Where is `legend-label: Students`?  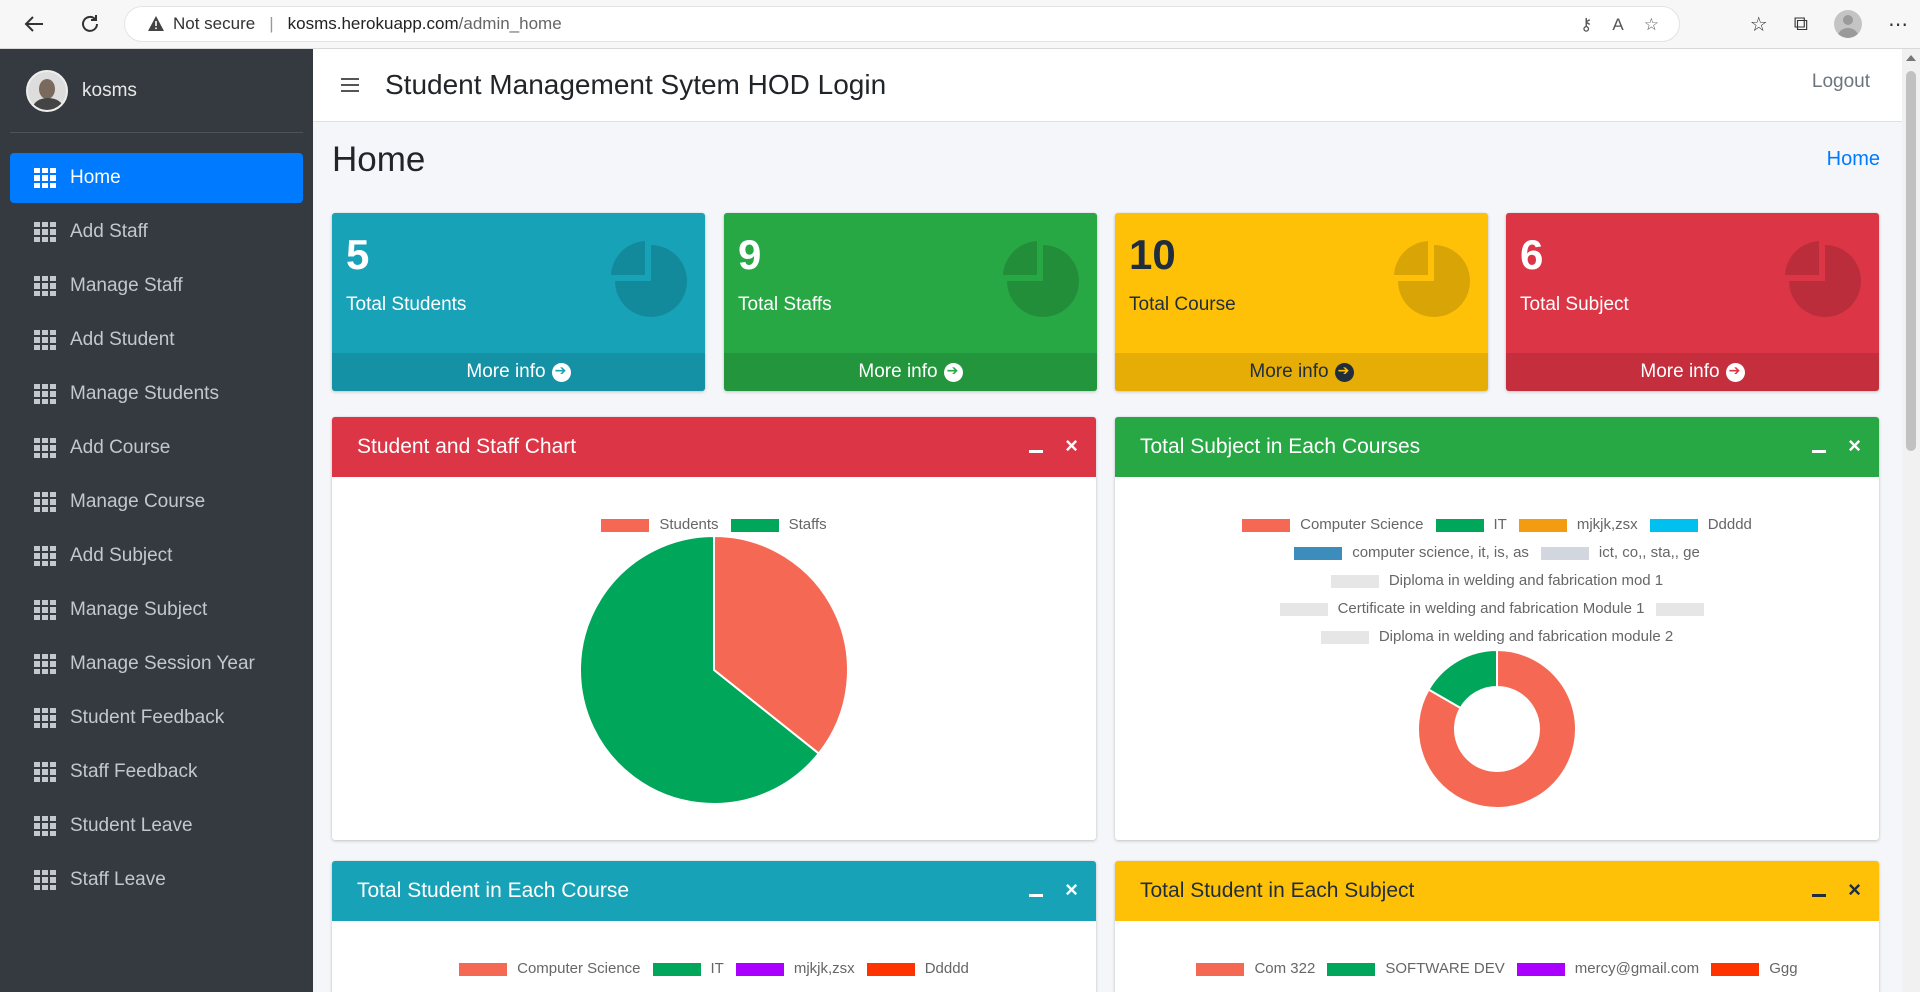
legend-label: Students is located at coordinates (689, 524).